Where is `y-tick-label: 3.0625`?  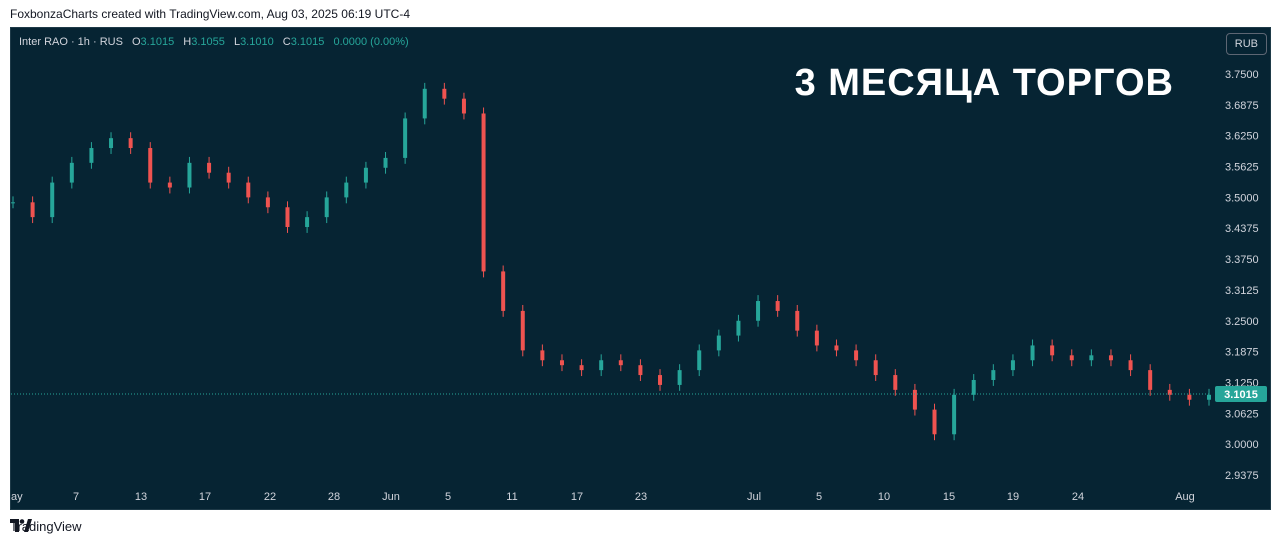
y-tick-label: 3.0625 is located at coordinates (1242, 414).